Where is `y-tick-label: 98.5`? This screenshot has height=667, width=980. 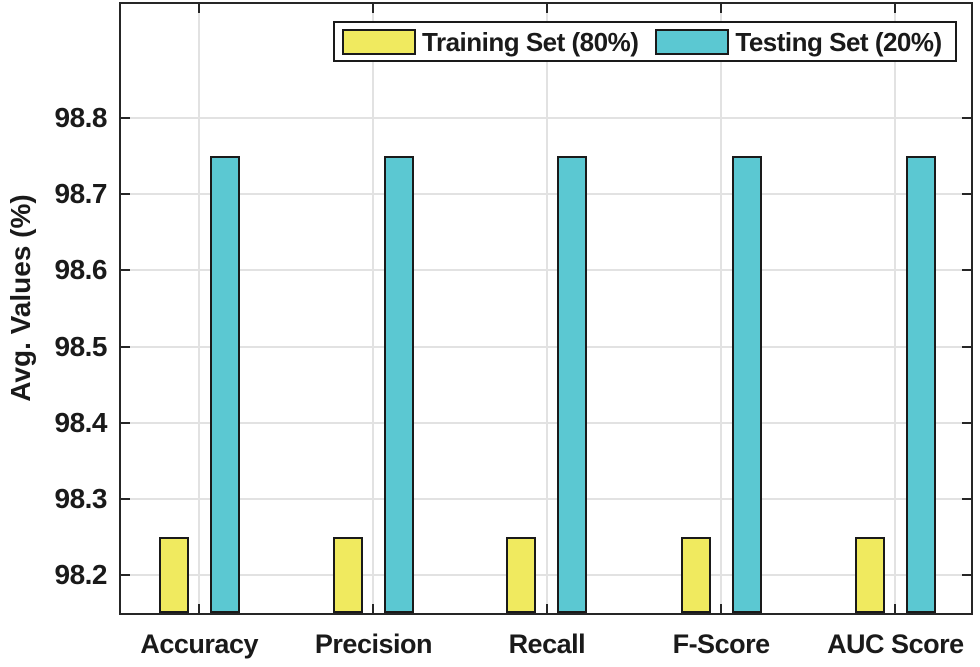
y-tick-label: 98.5 is located at coordinates (81, 346).